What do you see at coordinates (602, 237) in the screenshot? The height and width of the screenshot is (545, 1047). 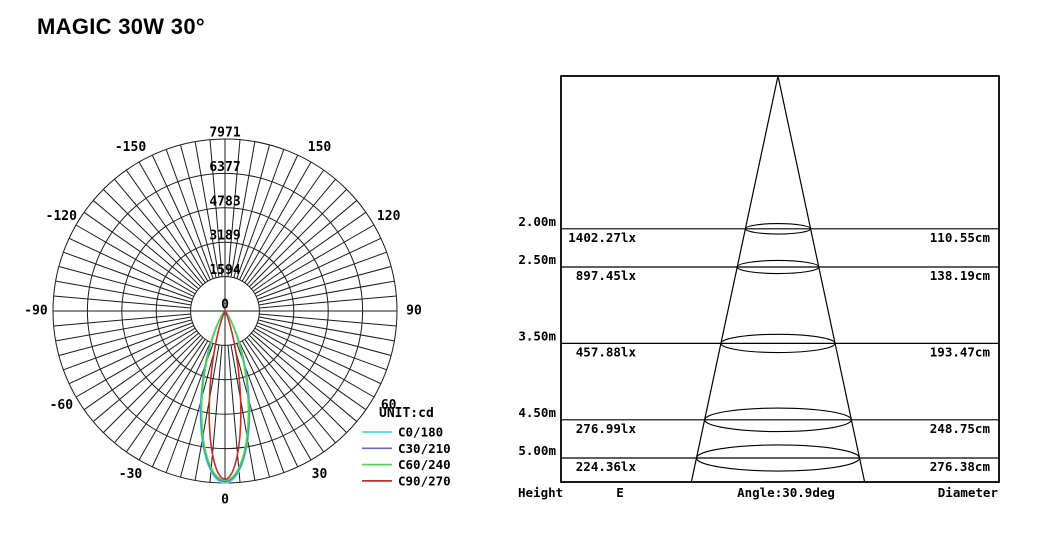 I see `illuminance-value: 1402.27lx` at bounding box center [602, 237].